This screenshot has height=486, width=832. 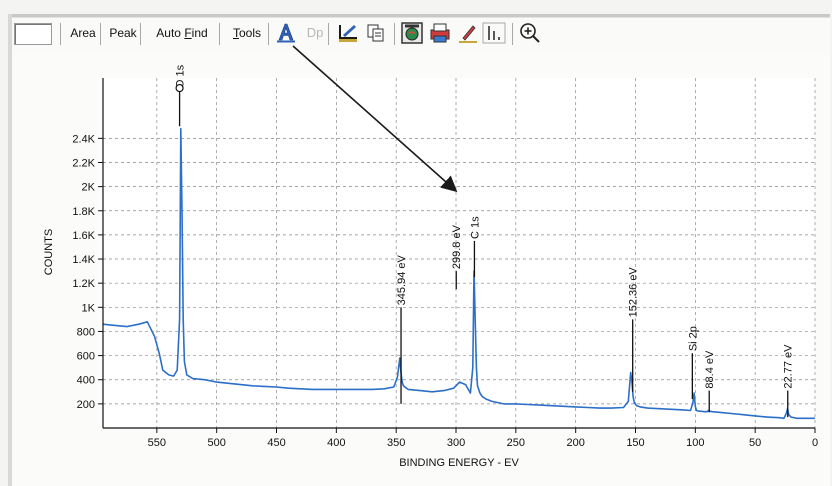 I want to click on toolbar: Area Peak Auto Find Tools Dp, so click(x=421, y=34).